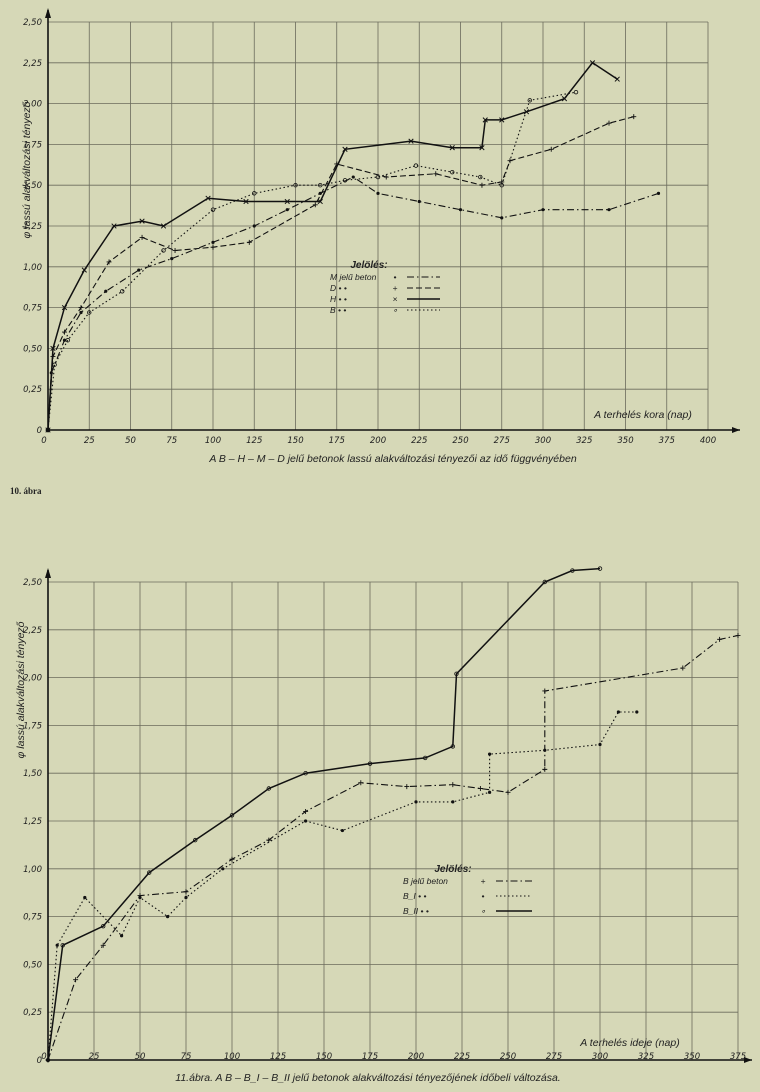  What do you see at coordinates (89, 441) in the screenshot?
I see `x-tick-label: 25` at bounding box center [89, 441].